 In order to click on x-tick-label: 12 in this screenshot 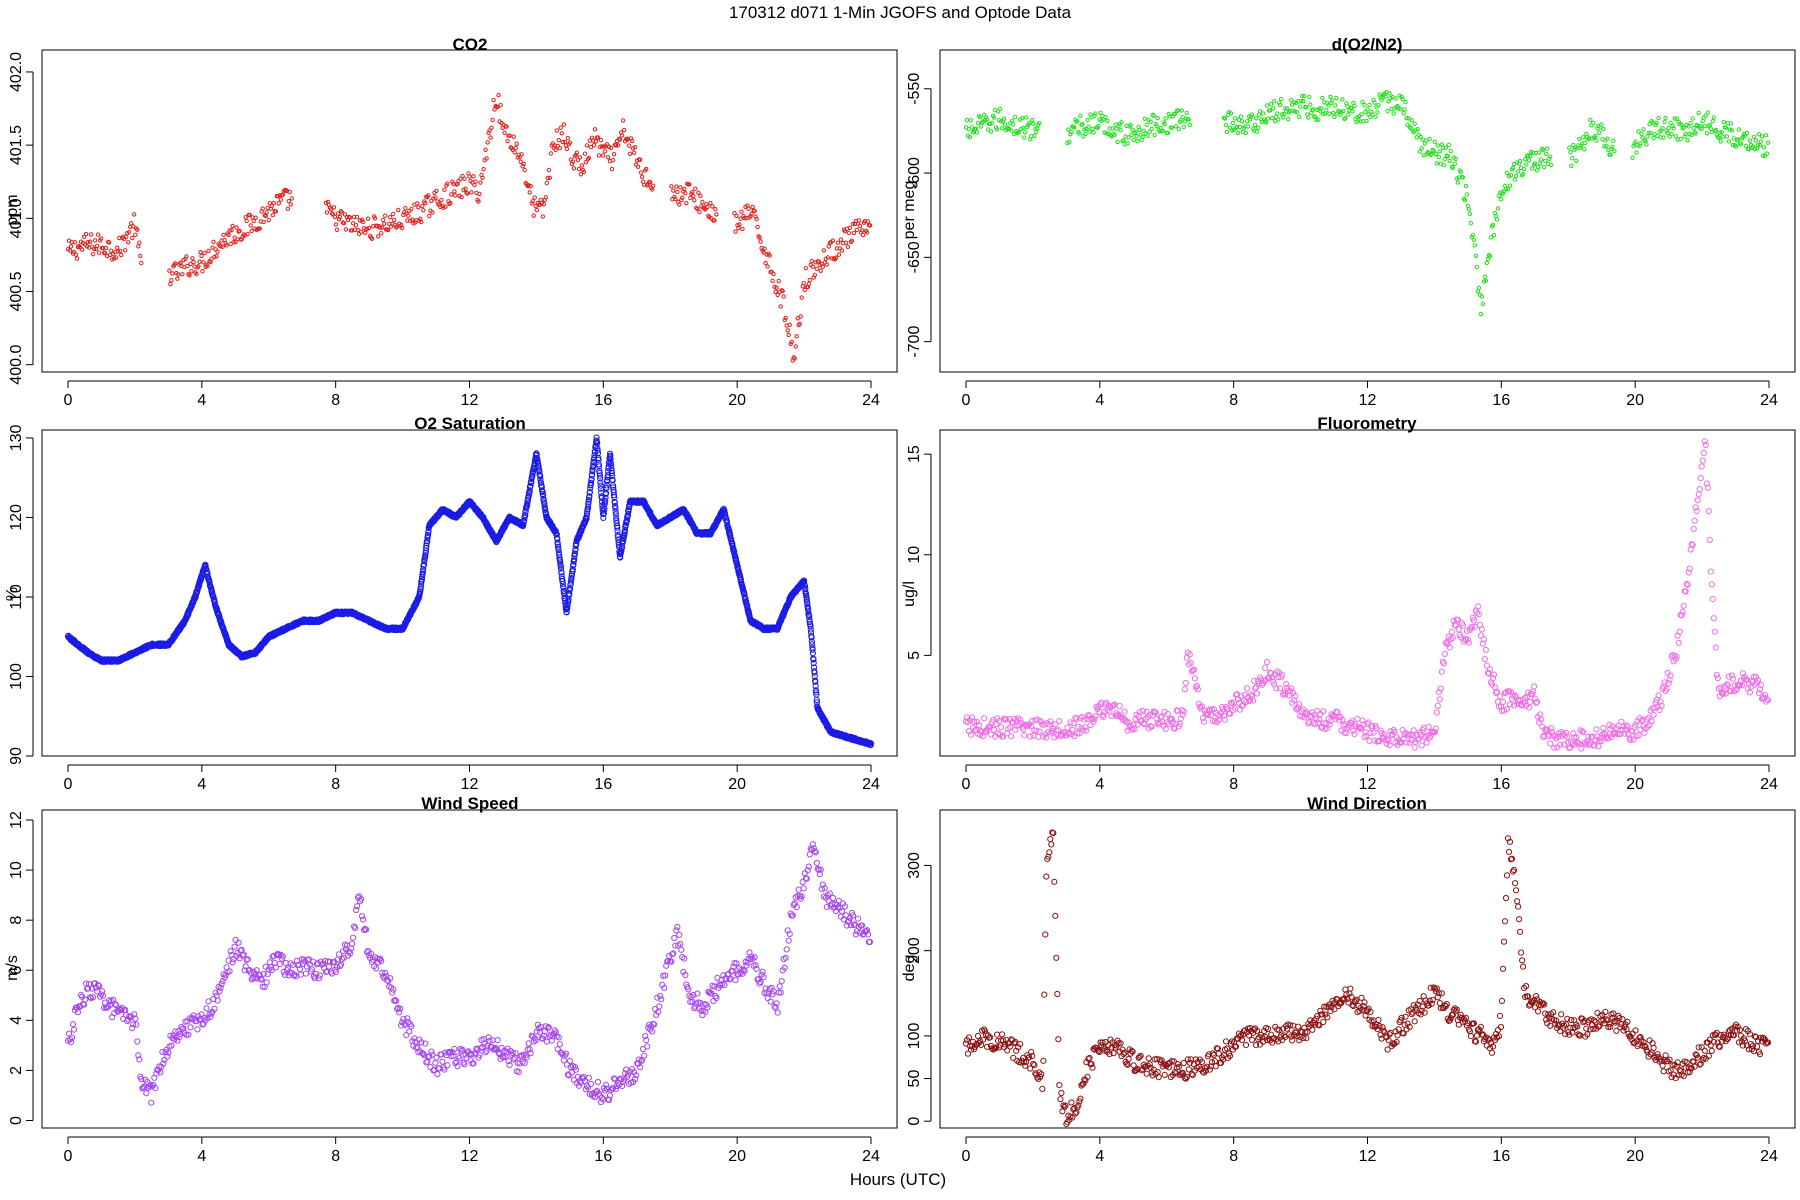, I will do `click(1368, 400)`.